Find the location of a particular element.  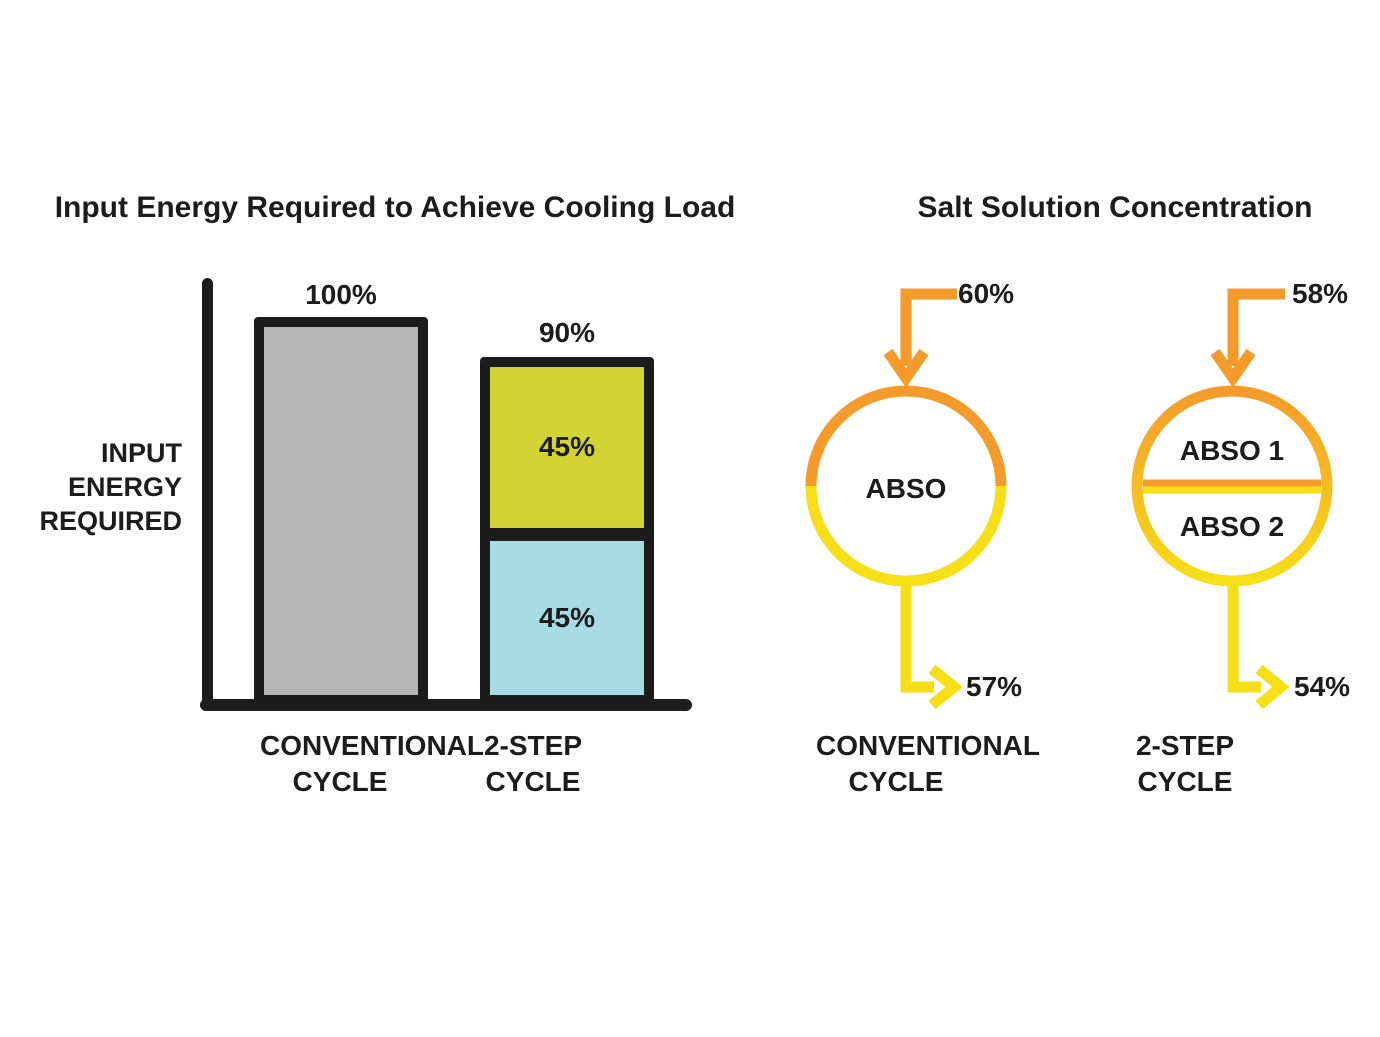

unit-2step is located at coordinates (1232, 499).